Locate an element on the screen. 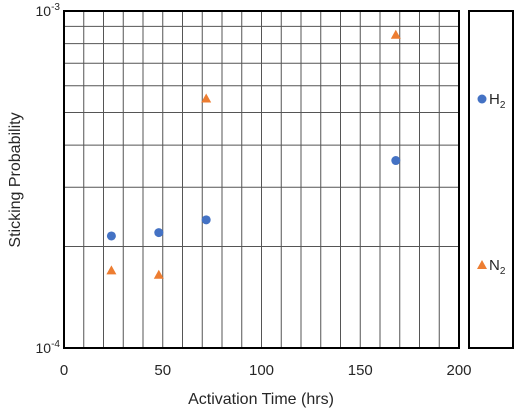  x-tick-label: 100 is located at coordinates (261, 370).